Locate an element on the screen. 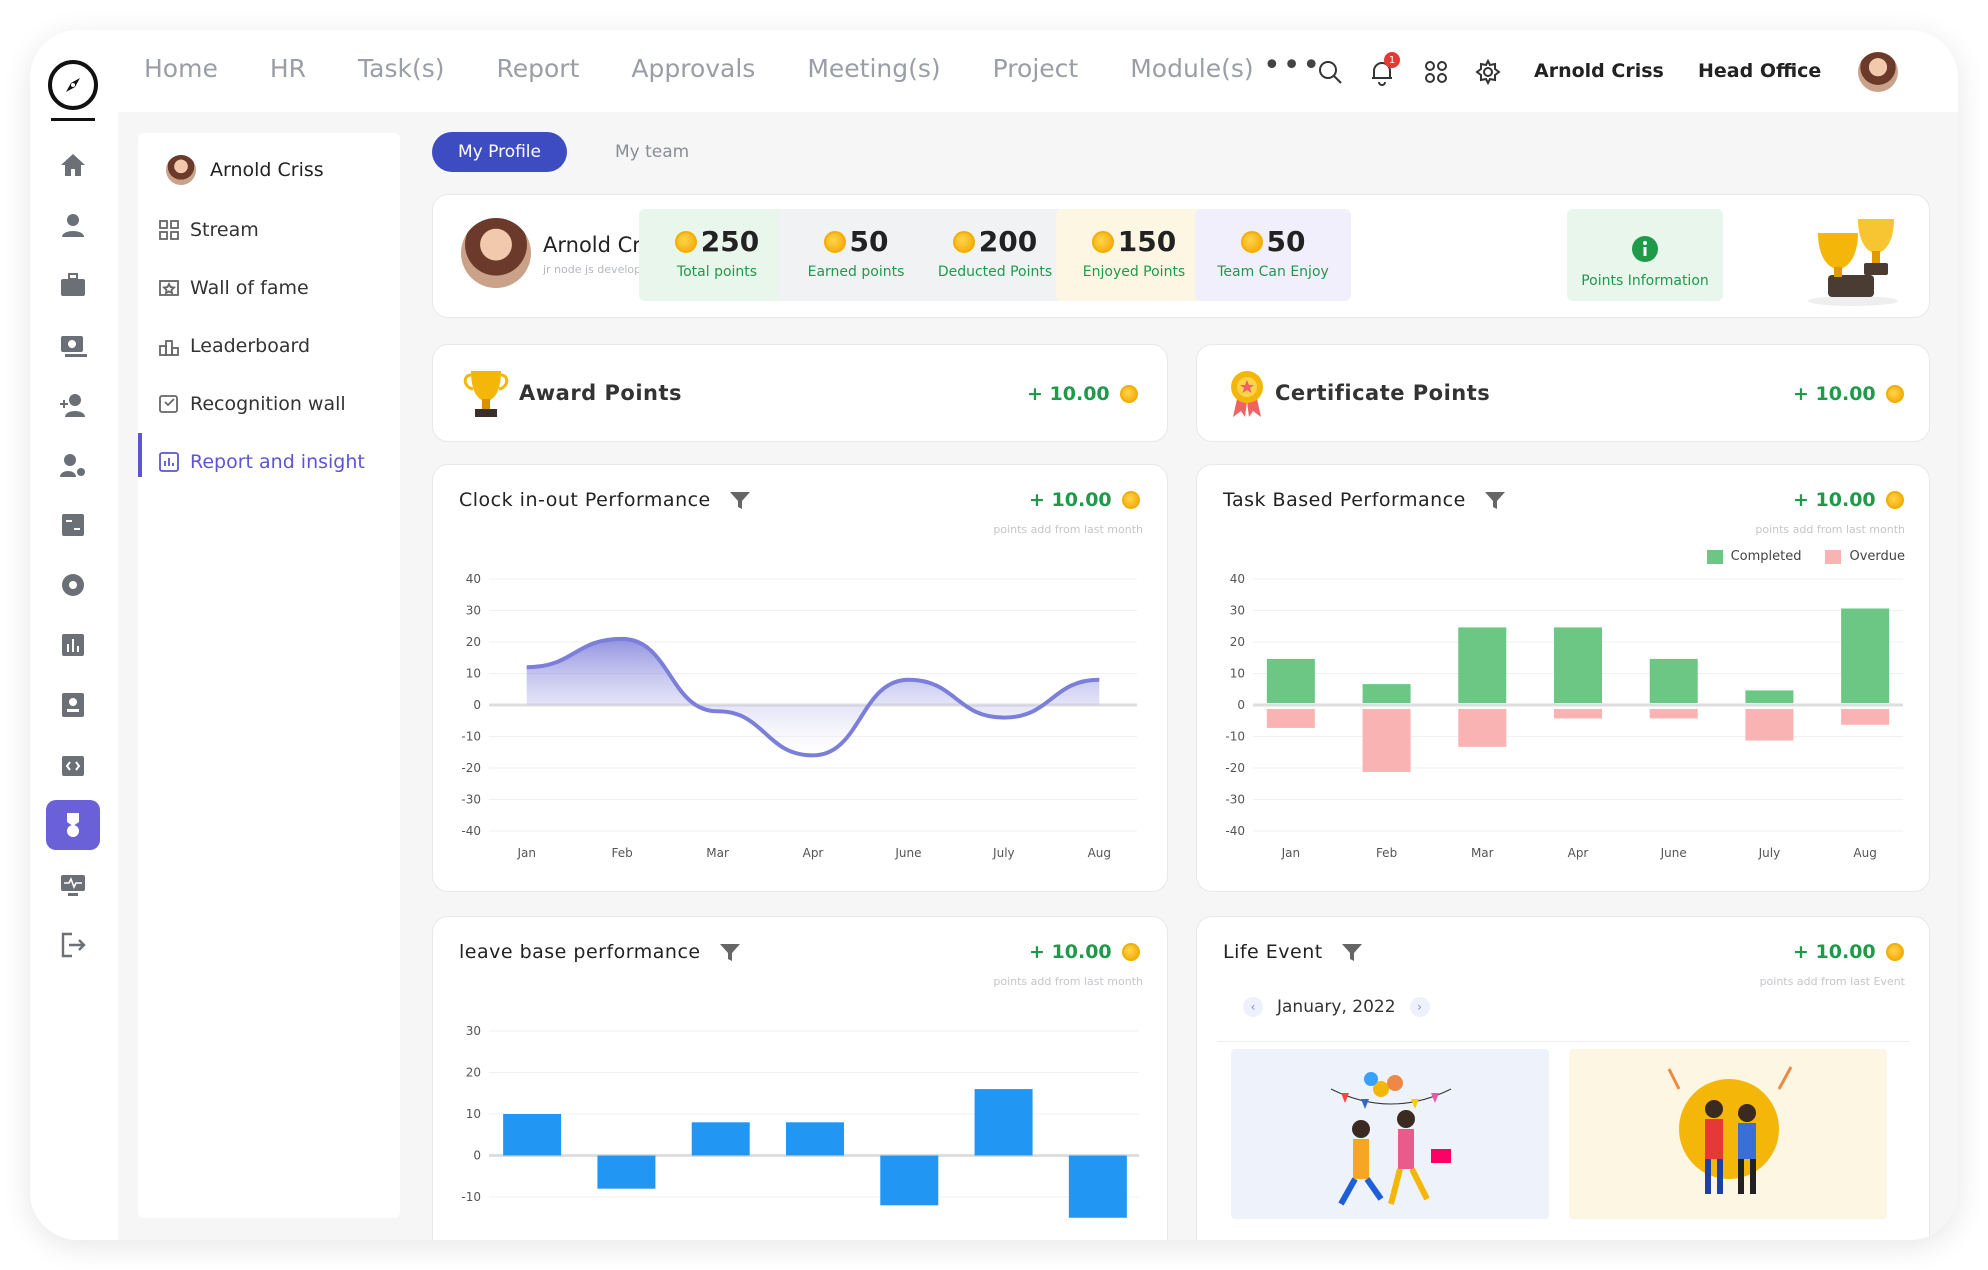  x-tick-label: Feb is located at coordinates (1386, 853).